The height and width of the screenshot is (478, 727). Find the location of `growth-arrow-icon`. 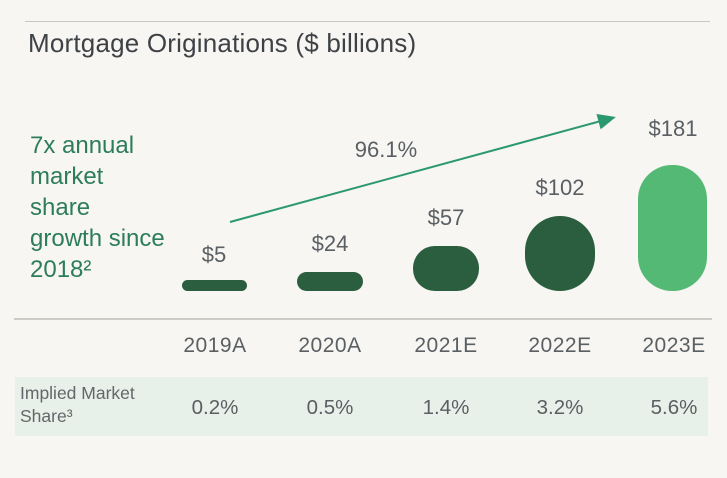

growth-arrow-icon is located at coordinates (422, 168).